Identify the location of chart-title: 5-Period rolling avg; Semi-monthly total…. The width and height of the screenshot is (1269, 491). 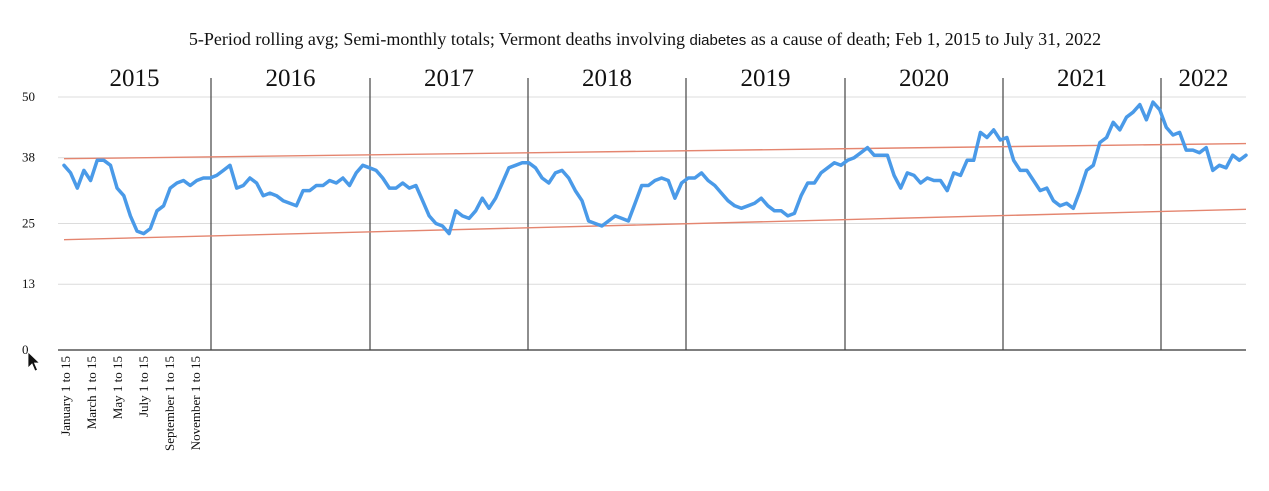
(645, 39).